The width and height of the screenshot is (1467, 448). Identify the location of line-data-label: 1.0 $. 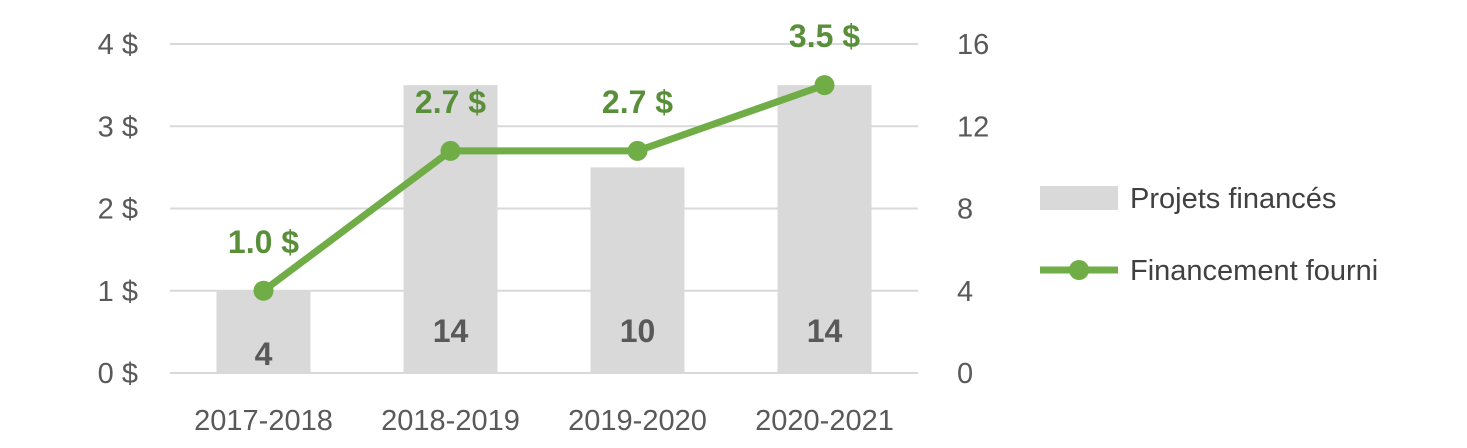
(263, 242).